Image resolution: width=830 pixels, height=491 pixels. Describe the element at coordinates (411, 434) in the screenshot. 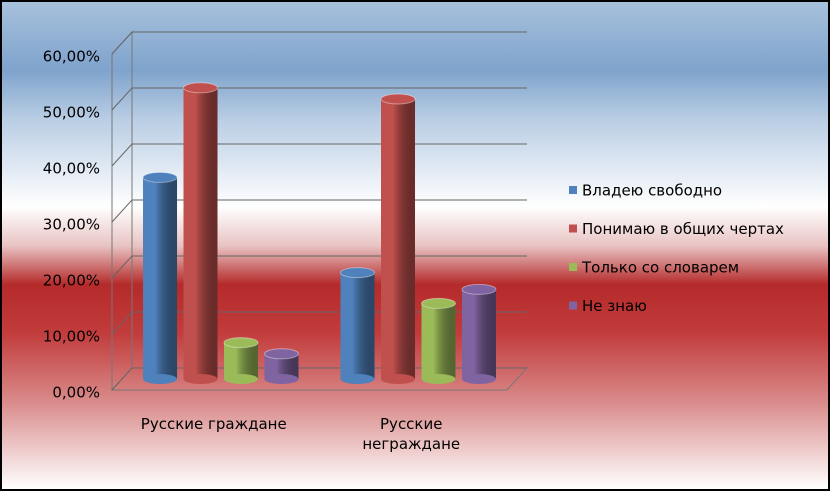

I see `x-tick-label: Русские неграждане` at that location.